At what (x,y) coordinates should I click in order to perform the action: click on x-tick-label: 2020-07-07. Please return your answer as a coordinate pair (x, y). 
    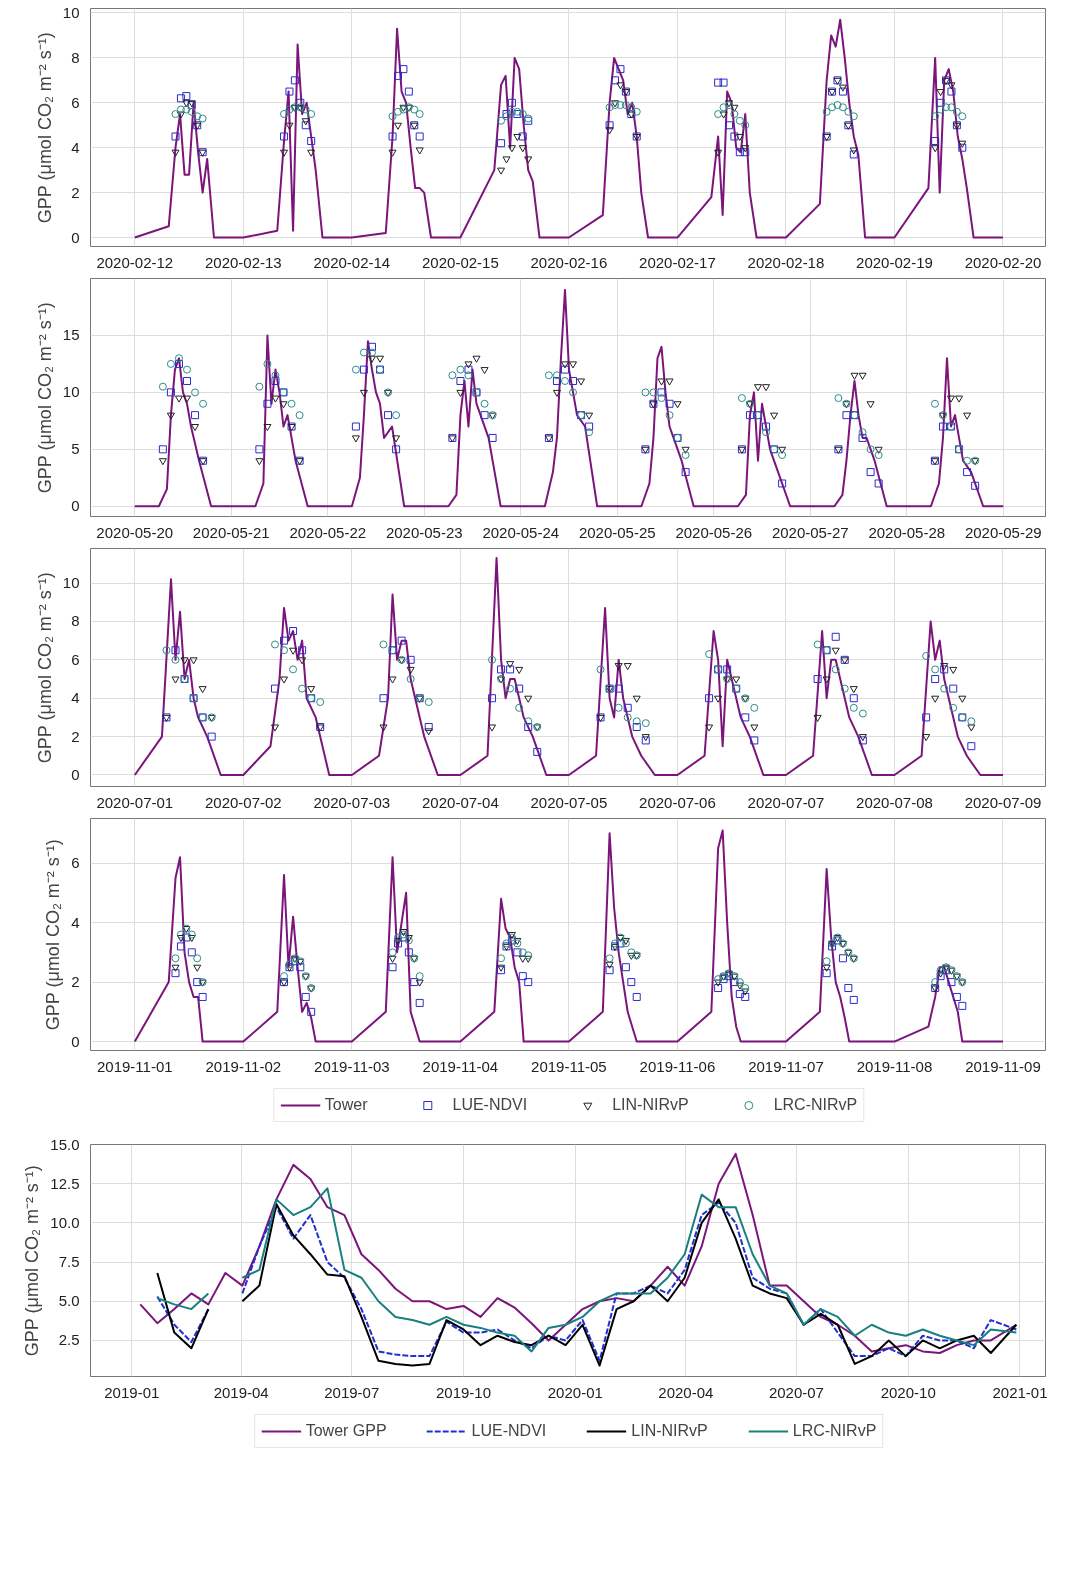
    Looking at the image, I should click on (786, 802).